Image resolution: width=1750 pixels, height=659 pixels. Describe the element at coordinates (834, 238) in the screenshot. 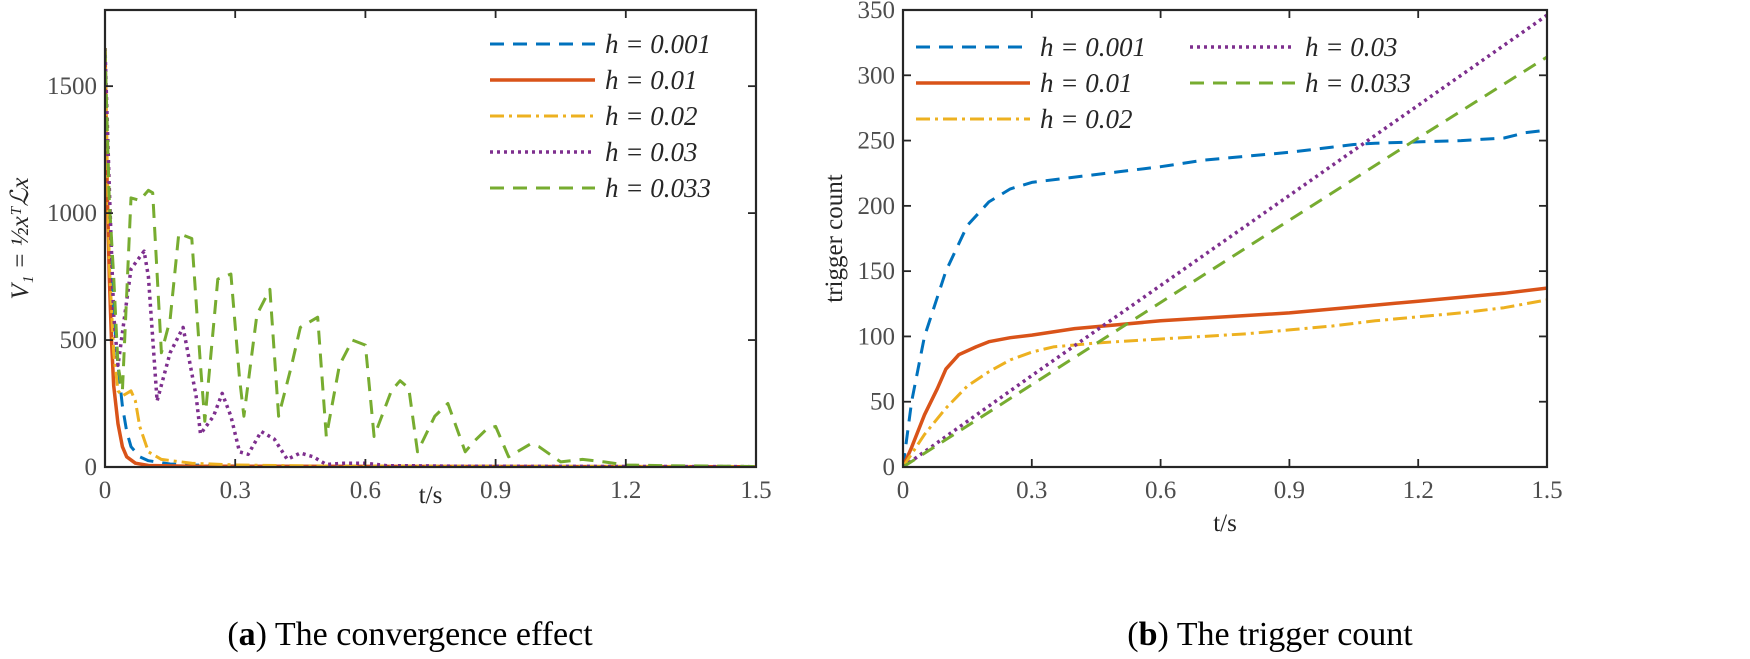

I see `chart-b-ylabel: trigger count` at that location.